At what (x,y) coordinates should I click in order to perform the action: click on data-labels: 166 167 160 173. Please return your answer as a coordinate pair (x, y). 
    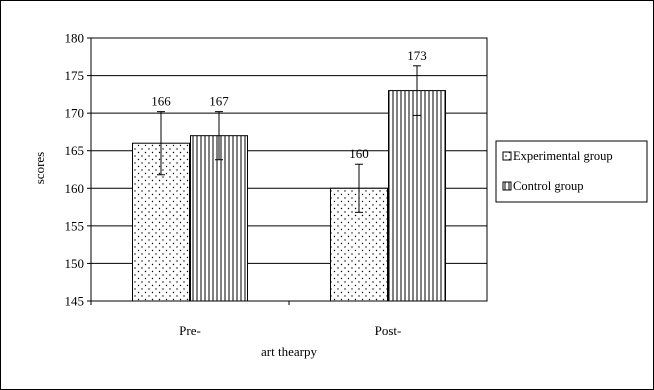
    Looking at the image, I should click on (289, 104).